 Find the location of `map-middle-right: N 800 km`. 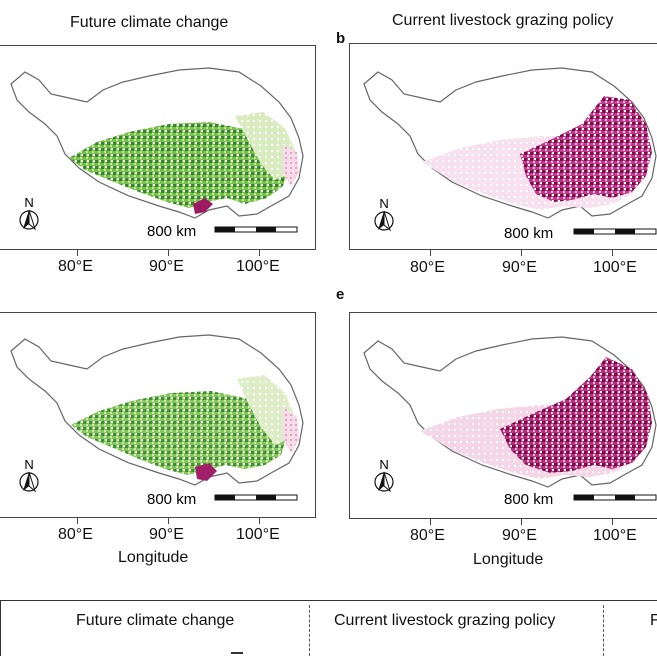

map-middle-right: N 800 km is located at coordinates (510, 422).